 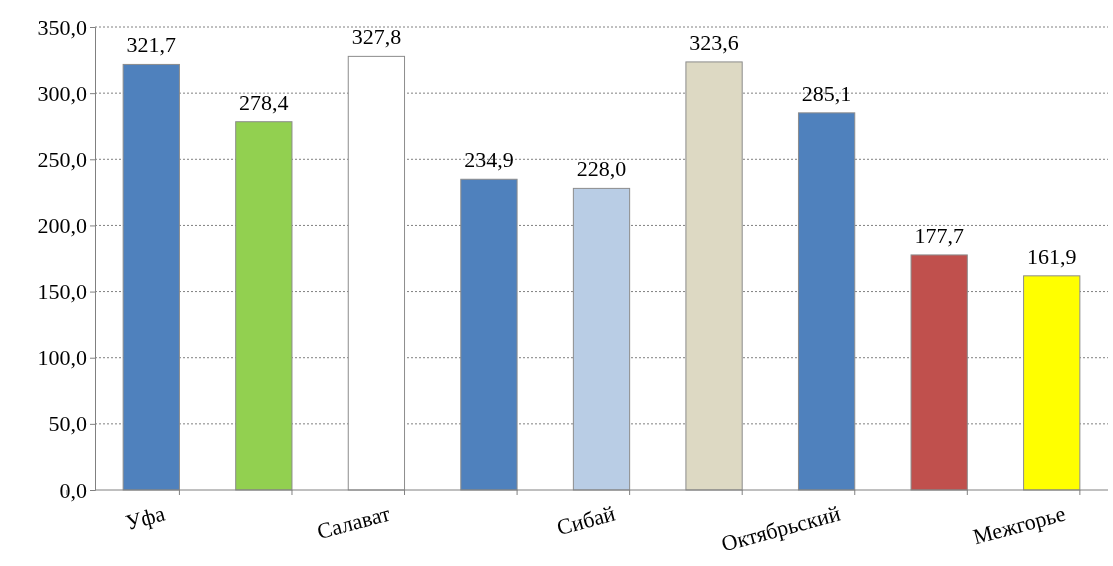 I want to click on data-label: 278,4, so click(x=264, y=102).